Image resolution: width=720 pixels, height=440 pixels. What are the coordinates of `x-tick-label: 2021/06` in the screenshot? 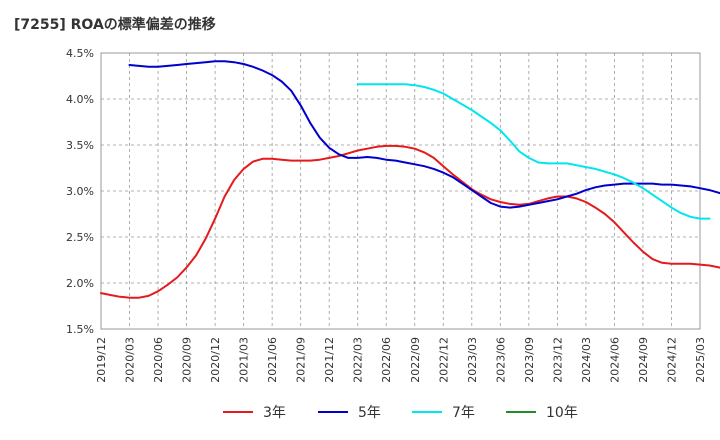 It's located at (272, 360).